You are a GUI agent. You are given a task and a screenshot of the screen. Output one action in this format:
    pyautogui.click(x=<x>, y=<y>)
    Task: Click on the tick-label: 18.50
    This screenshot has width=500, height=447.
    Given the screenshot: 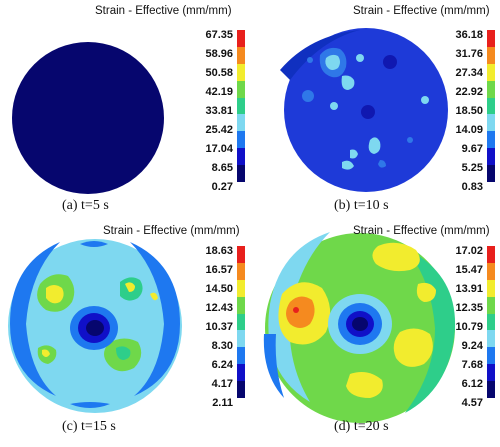 What is the action you would take?
    pyautogui.click(x=469, y=111)
    